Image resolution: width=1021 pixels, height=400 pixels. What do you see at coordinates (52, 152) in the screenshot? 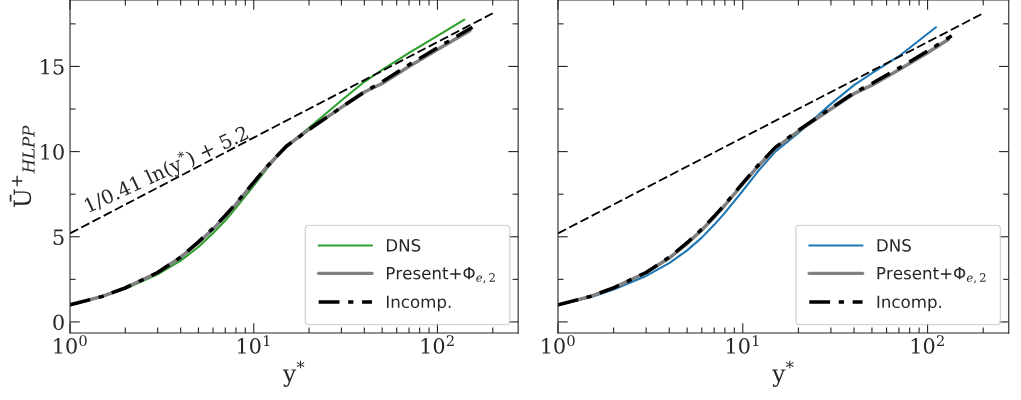
I see `y-tick-label: 10` at bounding box center [52, 152].